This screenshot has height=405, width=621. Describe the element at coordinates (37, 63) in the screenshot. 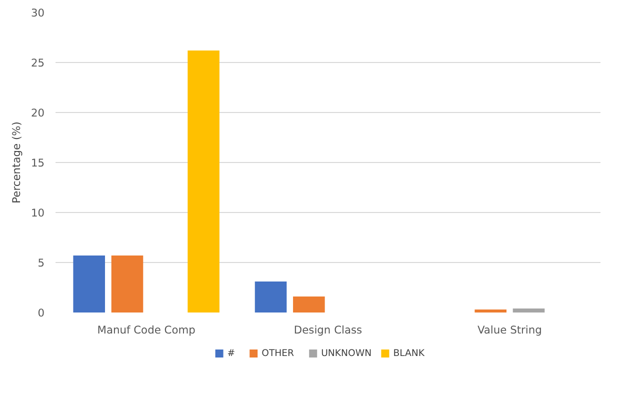

I see `y-tick-label: 25` at that location.